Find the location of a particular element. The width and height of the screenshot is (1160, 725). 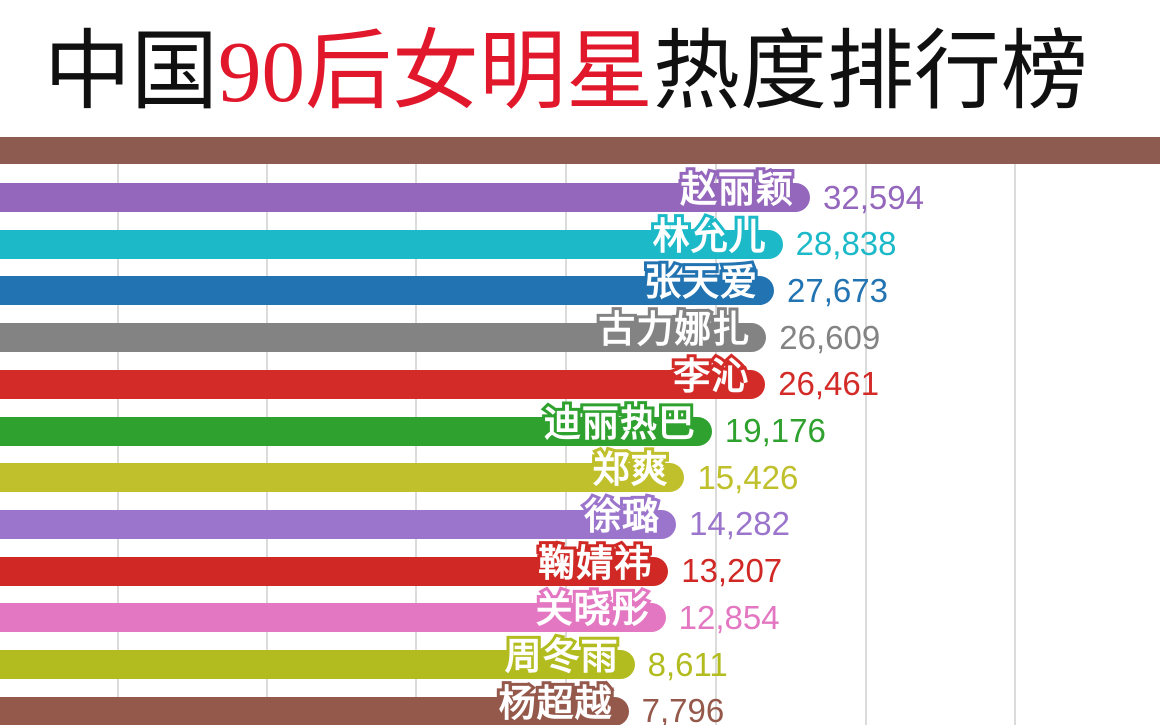

bar-name-text: 周冬雨 is located at coordinates (561, 656).